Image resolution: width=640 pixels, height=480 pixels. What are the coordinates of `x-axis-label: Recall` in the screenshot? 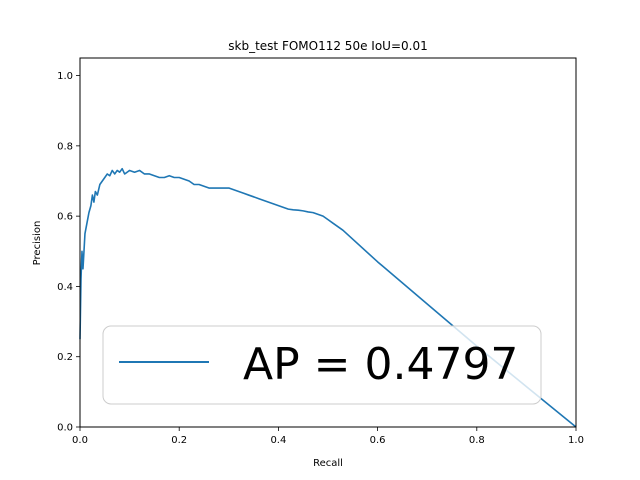 It's located at (328, 463).